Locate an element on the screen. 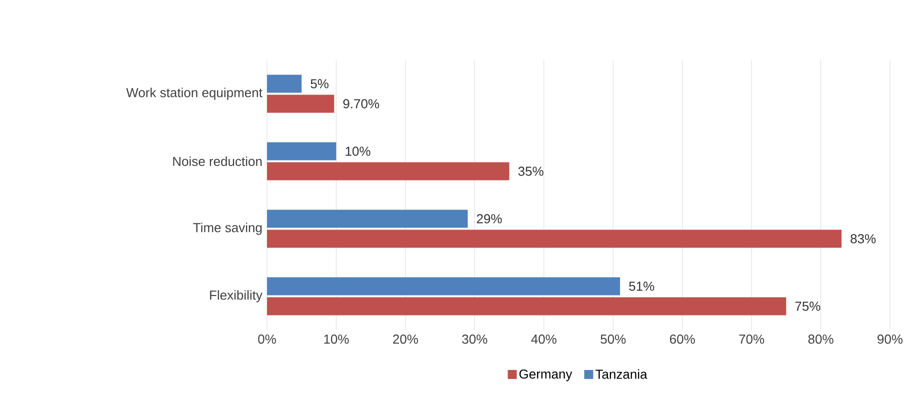  legend-label: Tanzania is located at coordinates (622, 374).